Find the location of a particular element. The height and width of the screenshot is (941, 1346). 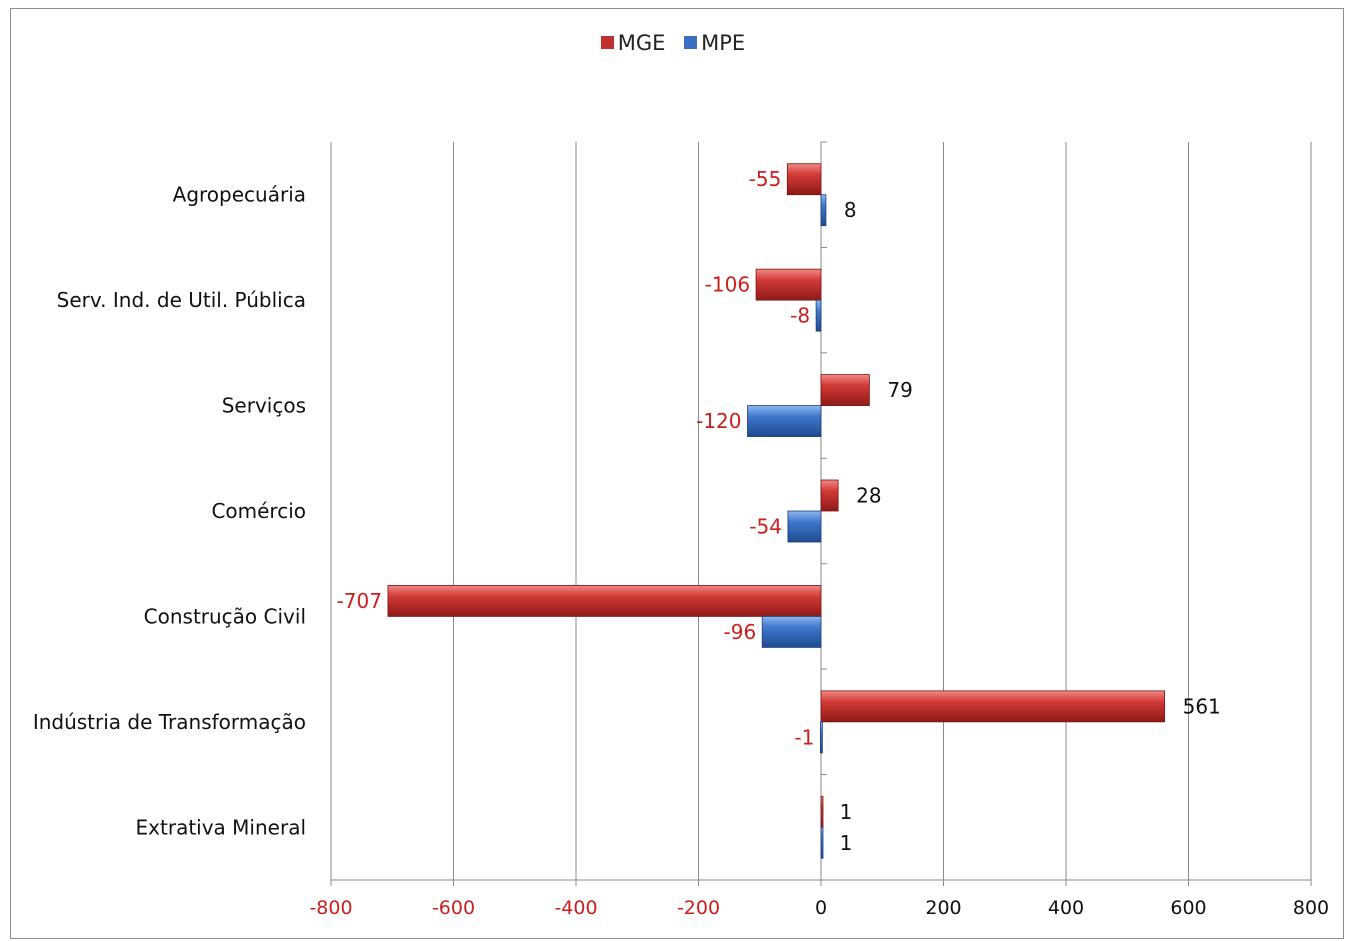

data-label-mpe: -1 is located at coordinates (804, 737).